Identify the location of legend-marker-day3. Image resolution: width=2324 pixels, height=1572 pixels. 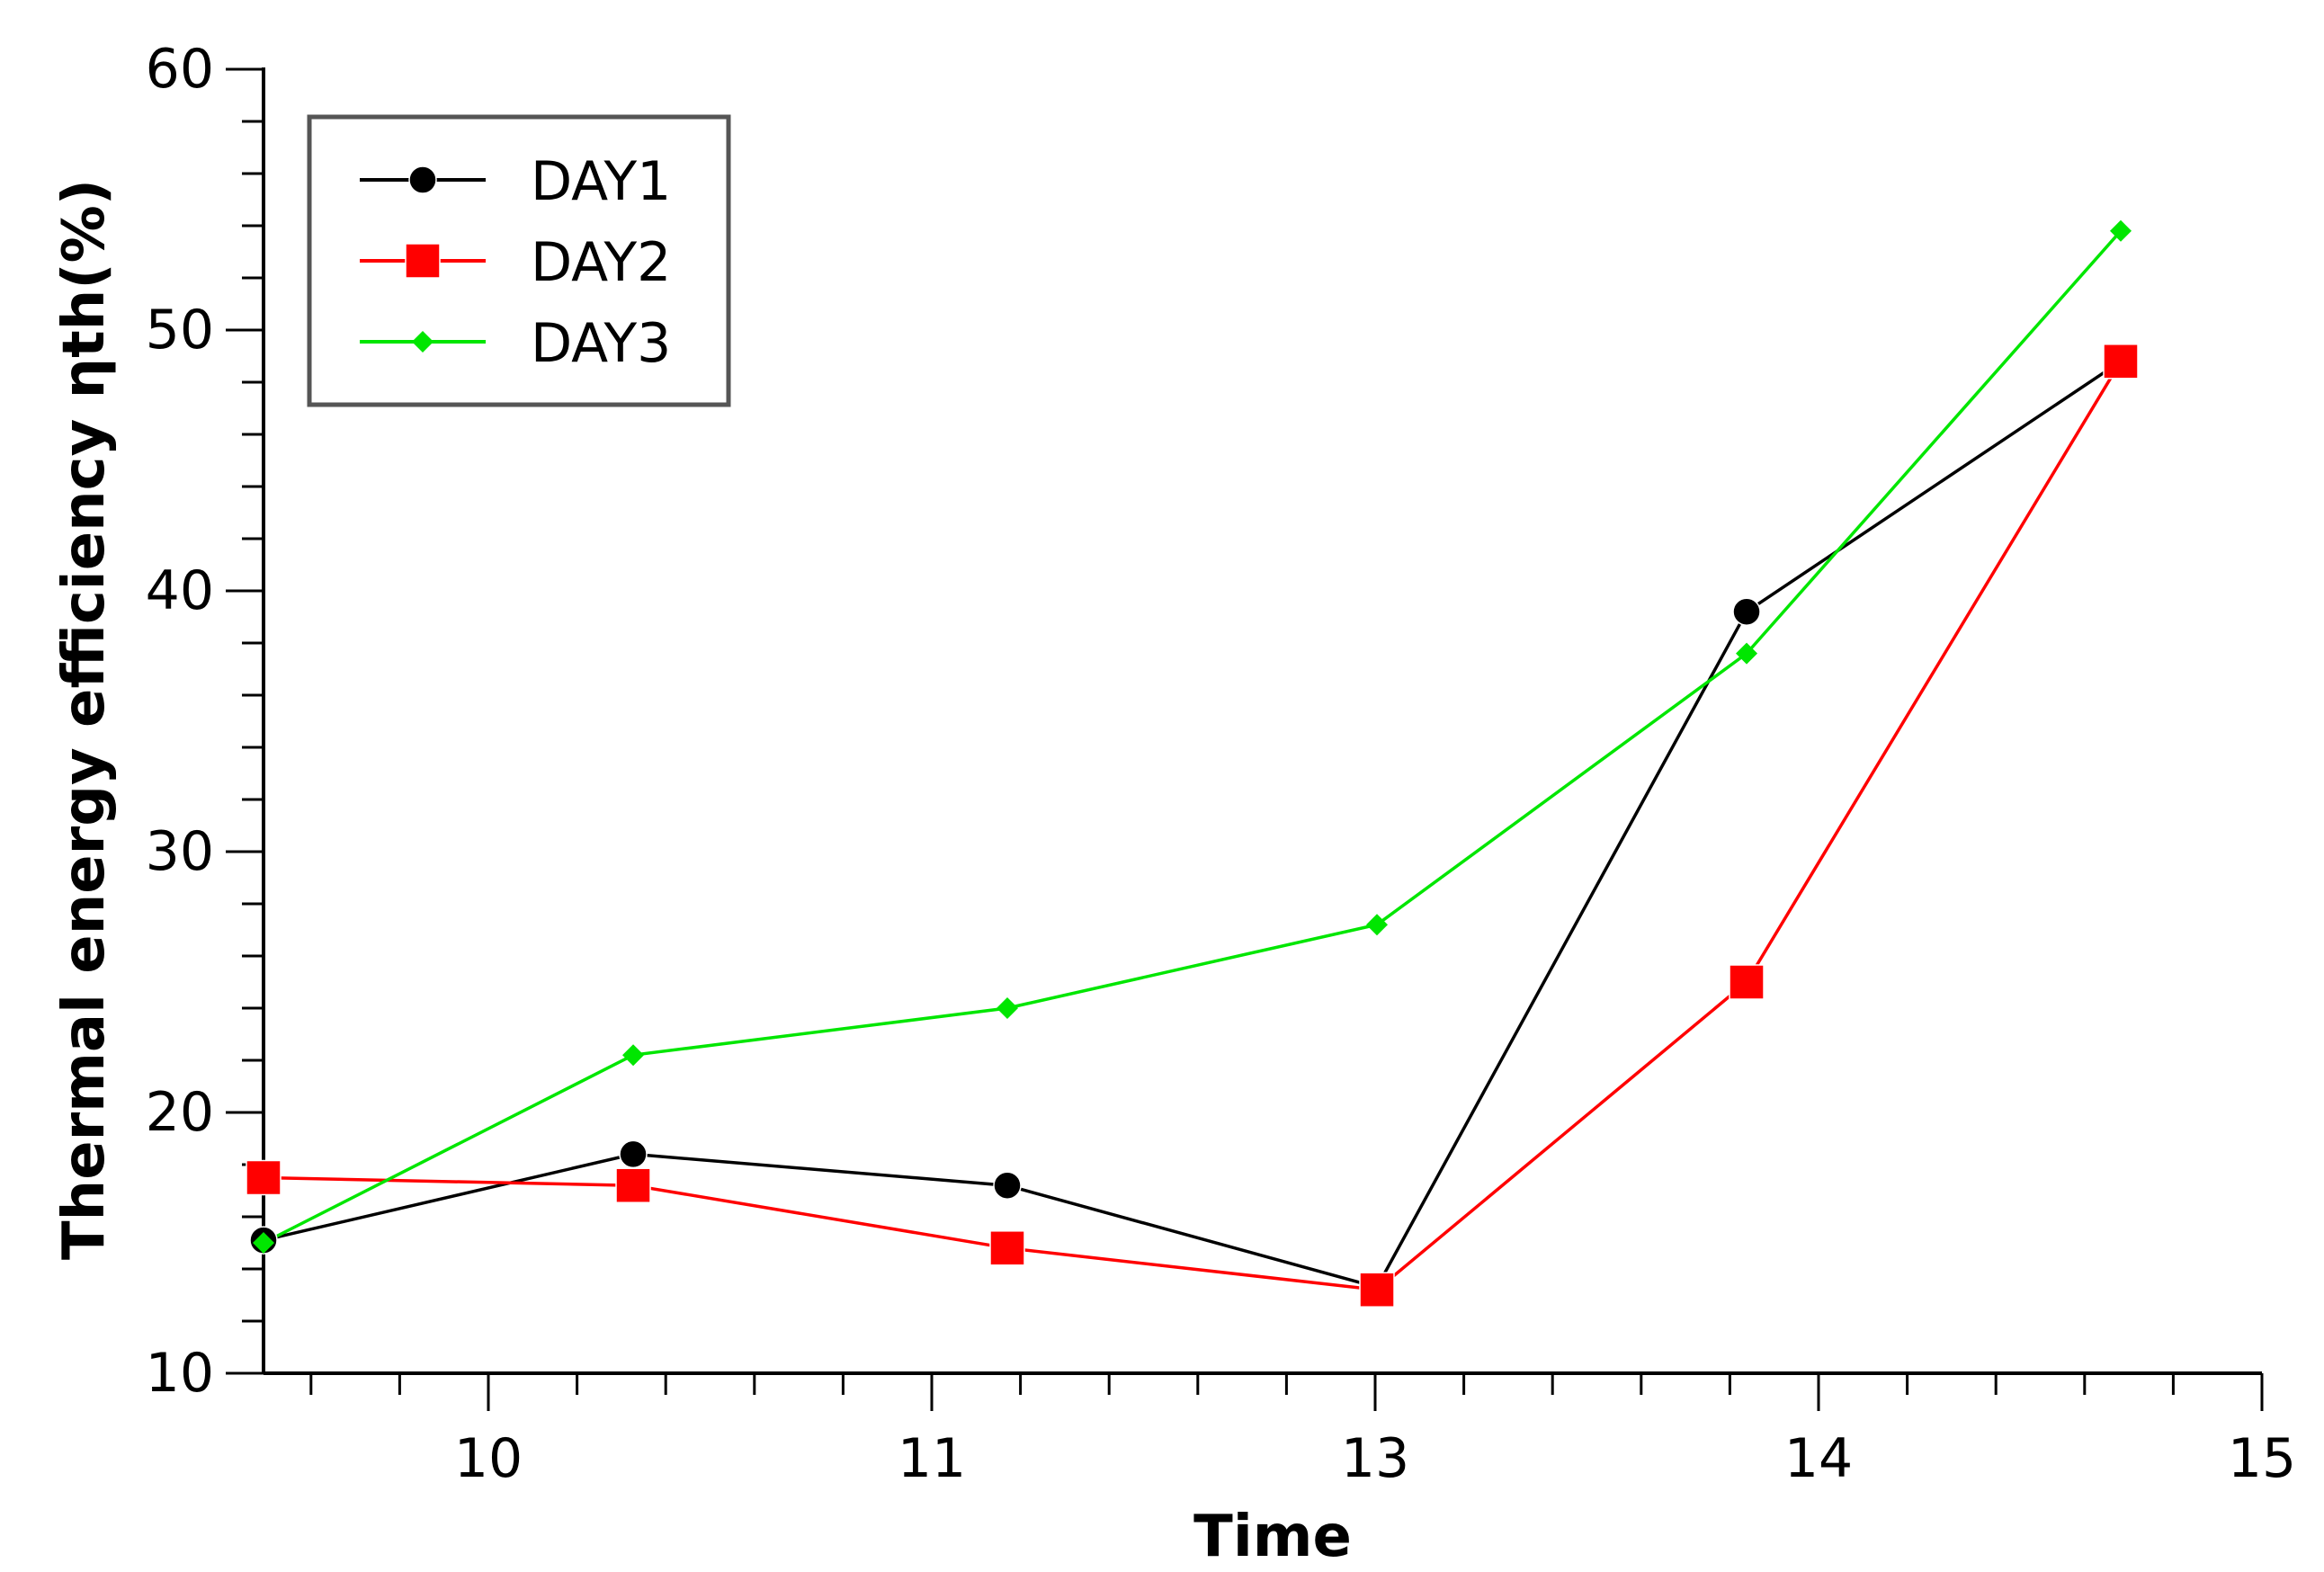
(423, 342).